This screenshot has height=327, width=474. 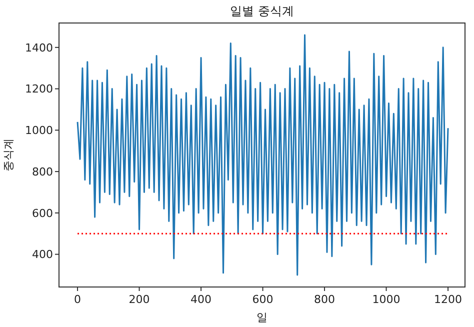 What do you see at coordinates (39, 47) in the screenshot?
I see `y-tick-label: 1400` at bounding box center [39, 47].